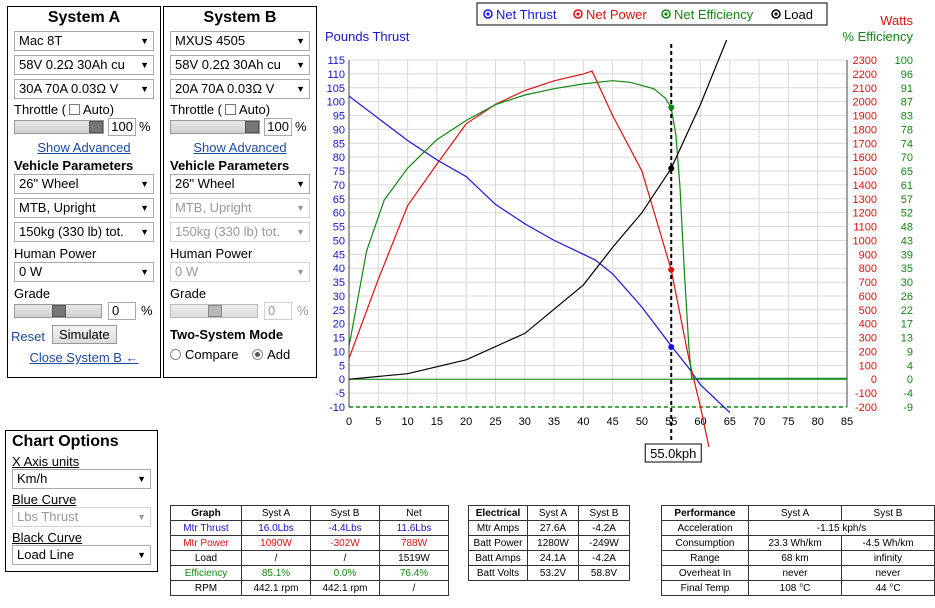 The image size is (935, 608). What do you see at coordinates (276, 558) in the screenshot?
I see `graph-row-syst-a: /` at bounding box center [276, 558].